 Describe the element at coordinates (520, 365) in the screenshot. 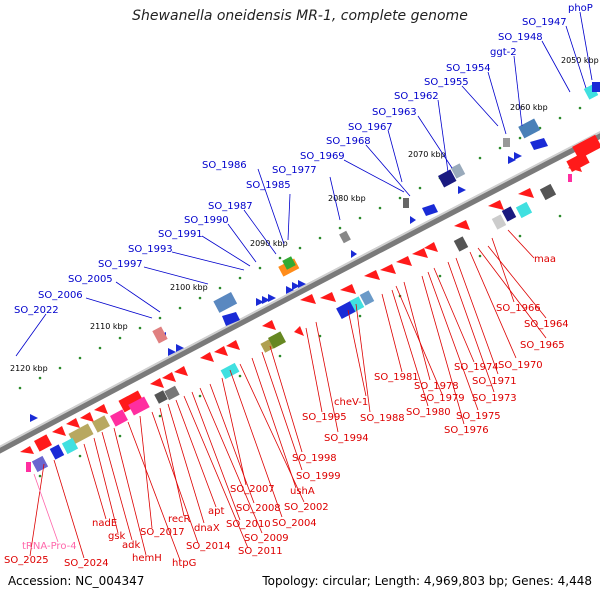

I see `gene-label-SO_1970: SO_1970` at that location.